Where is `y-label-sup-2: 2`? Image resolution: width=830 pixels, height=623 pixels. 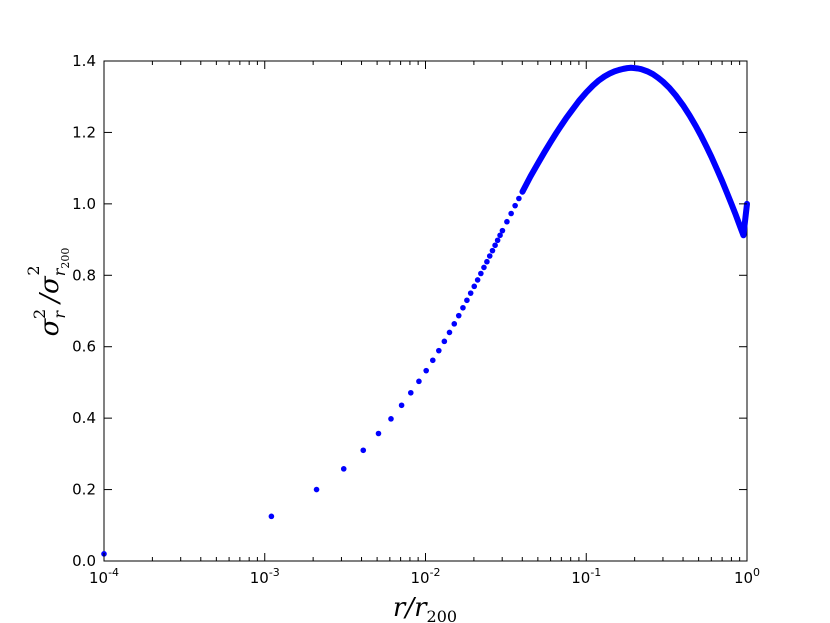
y-label-sup-2: 2 is located at coordinates (33, 270).